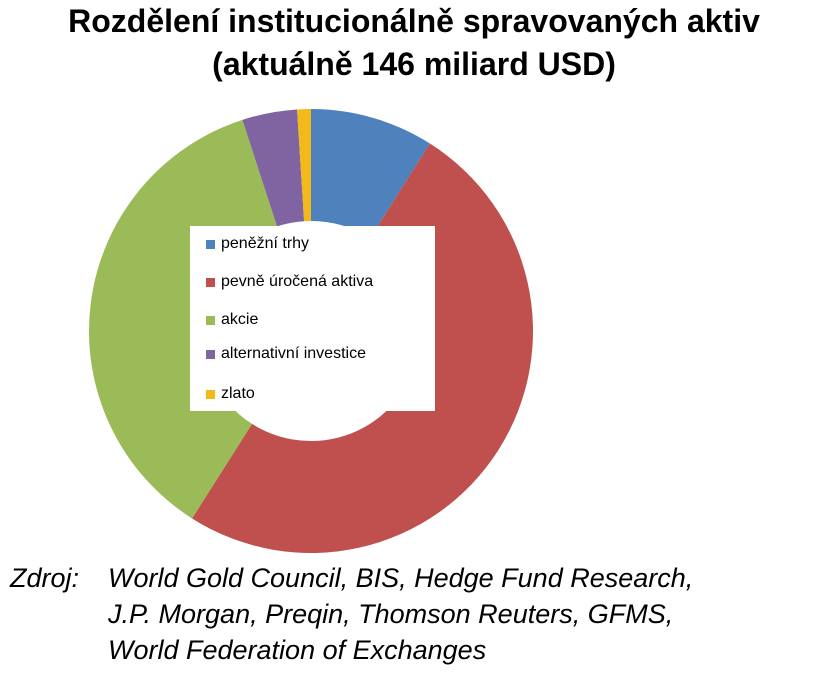 The height and width of the screenshot is (677, 828). Describe the element at coordinates (210, 320) in the screenshot. I see `legend-swatch-equities` at that location.